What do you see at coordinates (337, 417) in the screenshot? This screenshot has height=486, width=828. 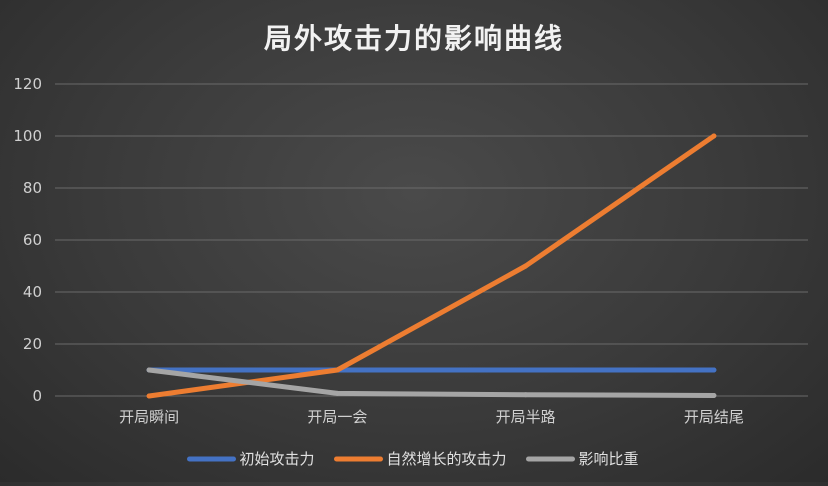 I see `x-tick-label: 开局一会` at bounding box center [337, 417].